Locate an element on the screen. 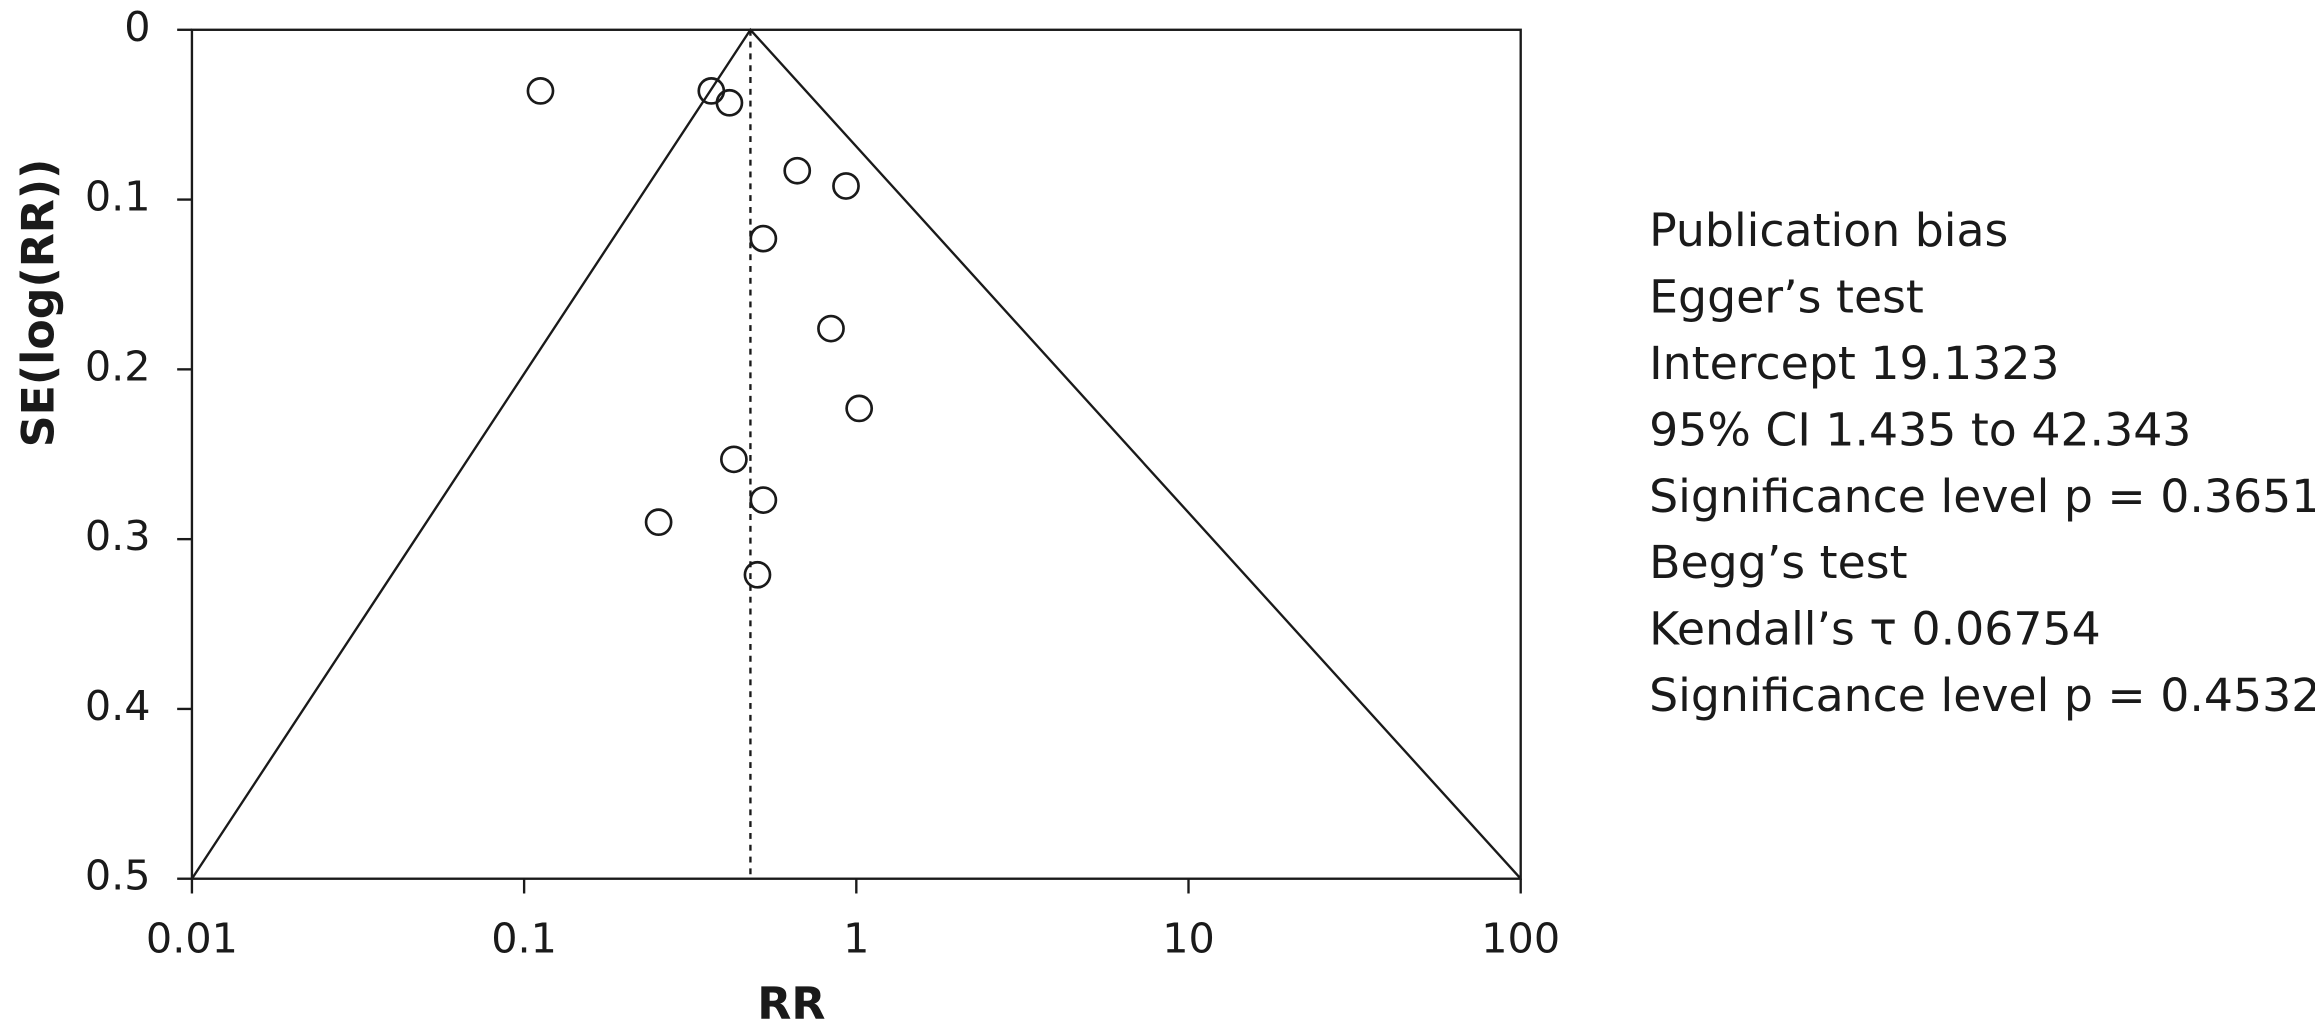 The image size is (2315, 1034). x-tick-label: 1 is located at coordinates (856, 939).